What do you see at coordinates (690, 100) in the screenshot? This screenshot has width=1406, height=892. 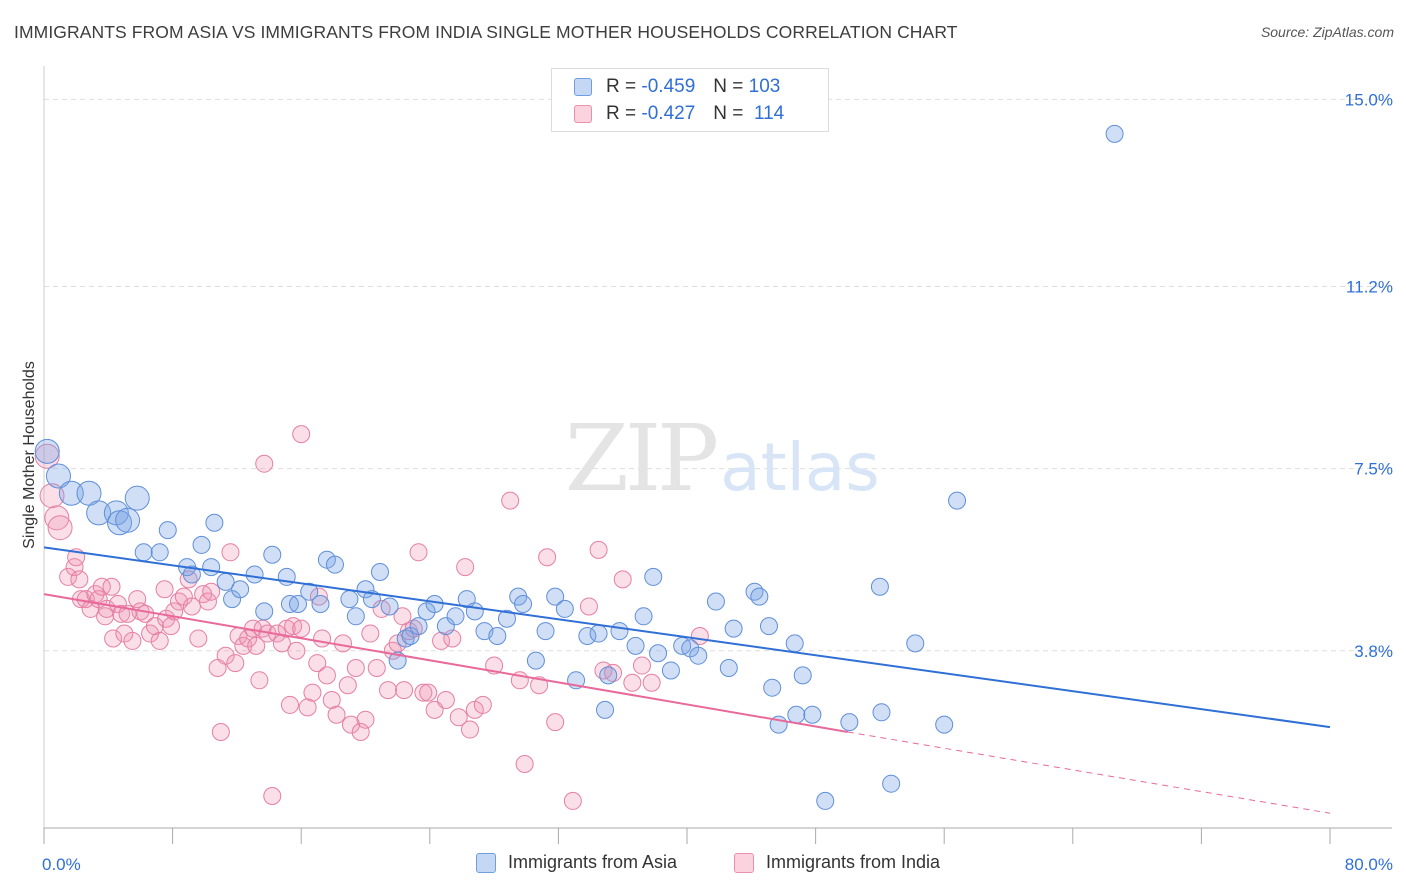 I see `stats-legend: R = -0.459 N = 103 R = -0.427 N = 114` at bounding box center [690, 100].